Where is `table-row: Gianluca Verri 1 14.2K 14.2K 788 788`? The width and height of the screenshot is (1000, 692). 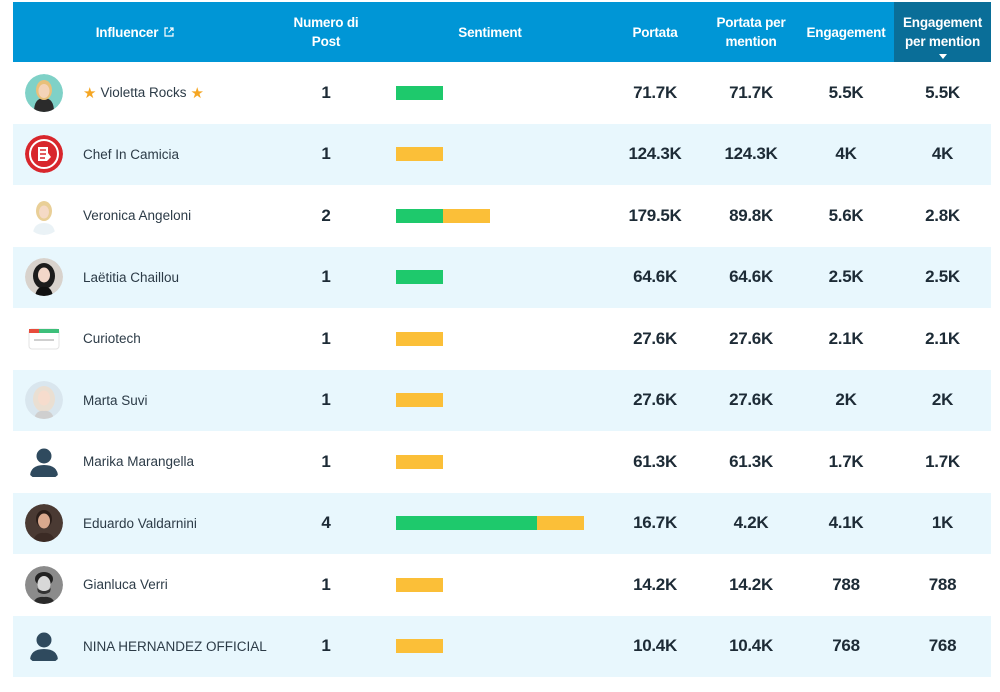 table-row: Gianluca Verri 1 14.2K 14.2K 788 788 is located at coordinates (502, 585).